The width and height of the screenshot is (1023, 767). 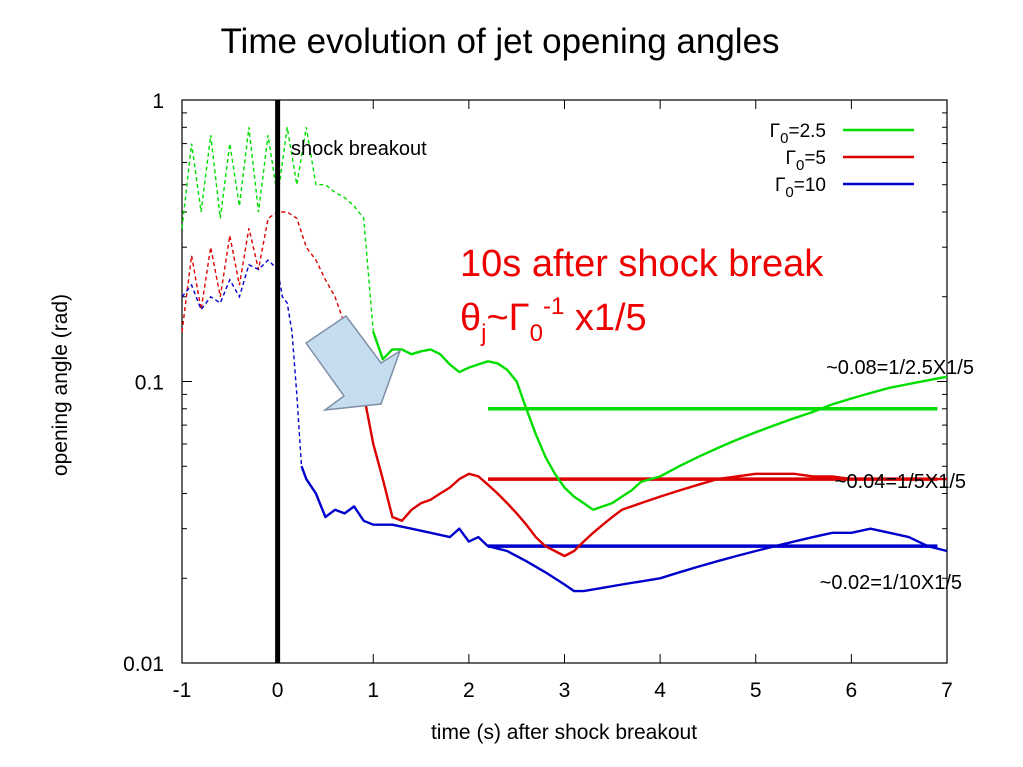 I want to click on legend: Γ0=2.5 Γ0=5 Γ0=10, so click(x=842, y=161).